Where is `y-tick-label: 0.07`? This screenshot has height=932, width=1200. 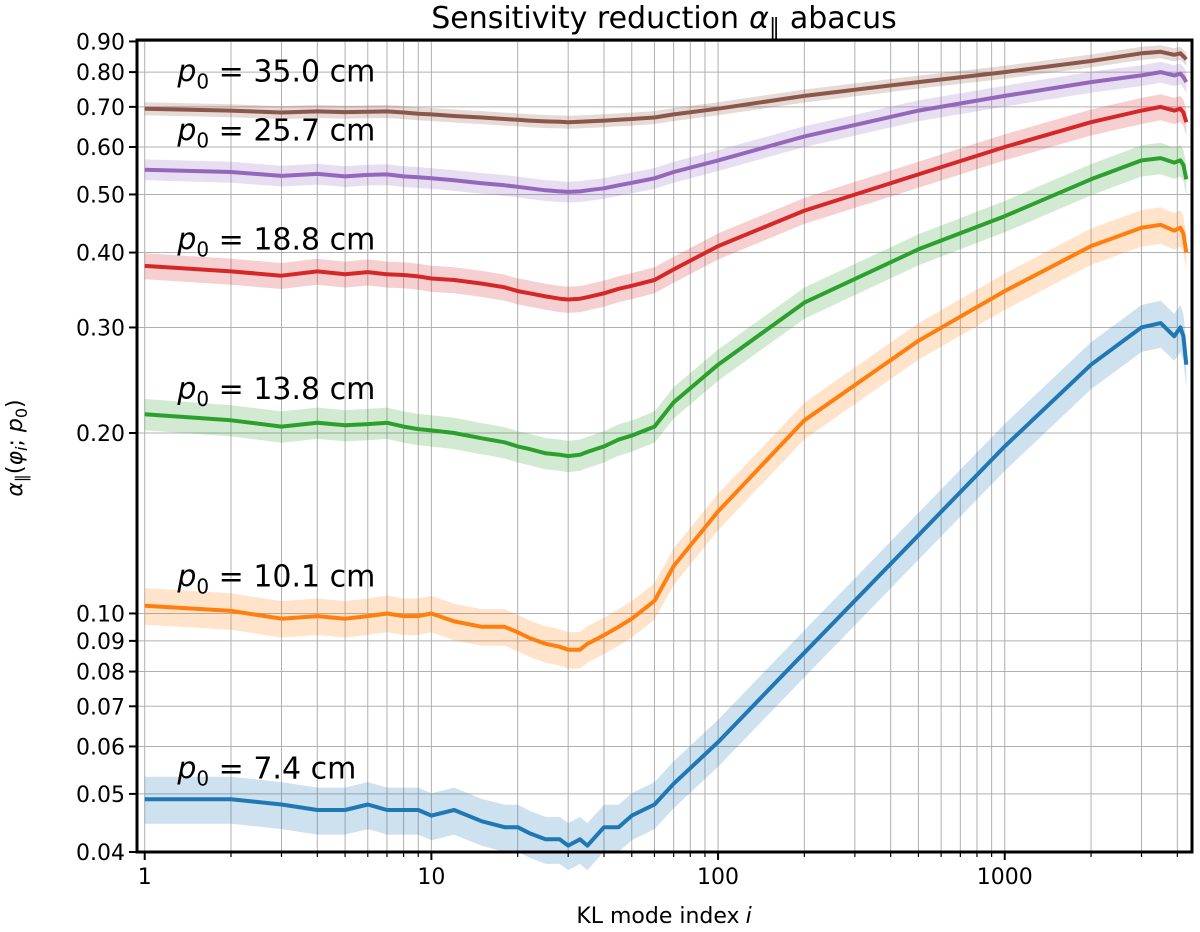
y-tick-label: 0.07 is located at coordinates (100, 707).